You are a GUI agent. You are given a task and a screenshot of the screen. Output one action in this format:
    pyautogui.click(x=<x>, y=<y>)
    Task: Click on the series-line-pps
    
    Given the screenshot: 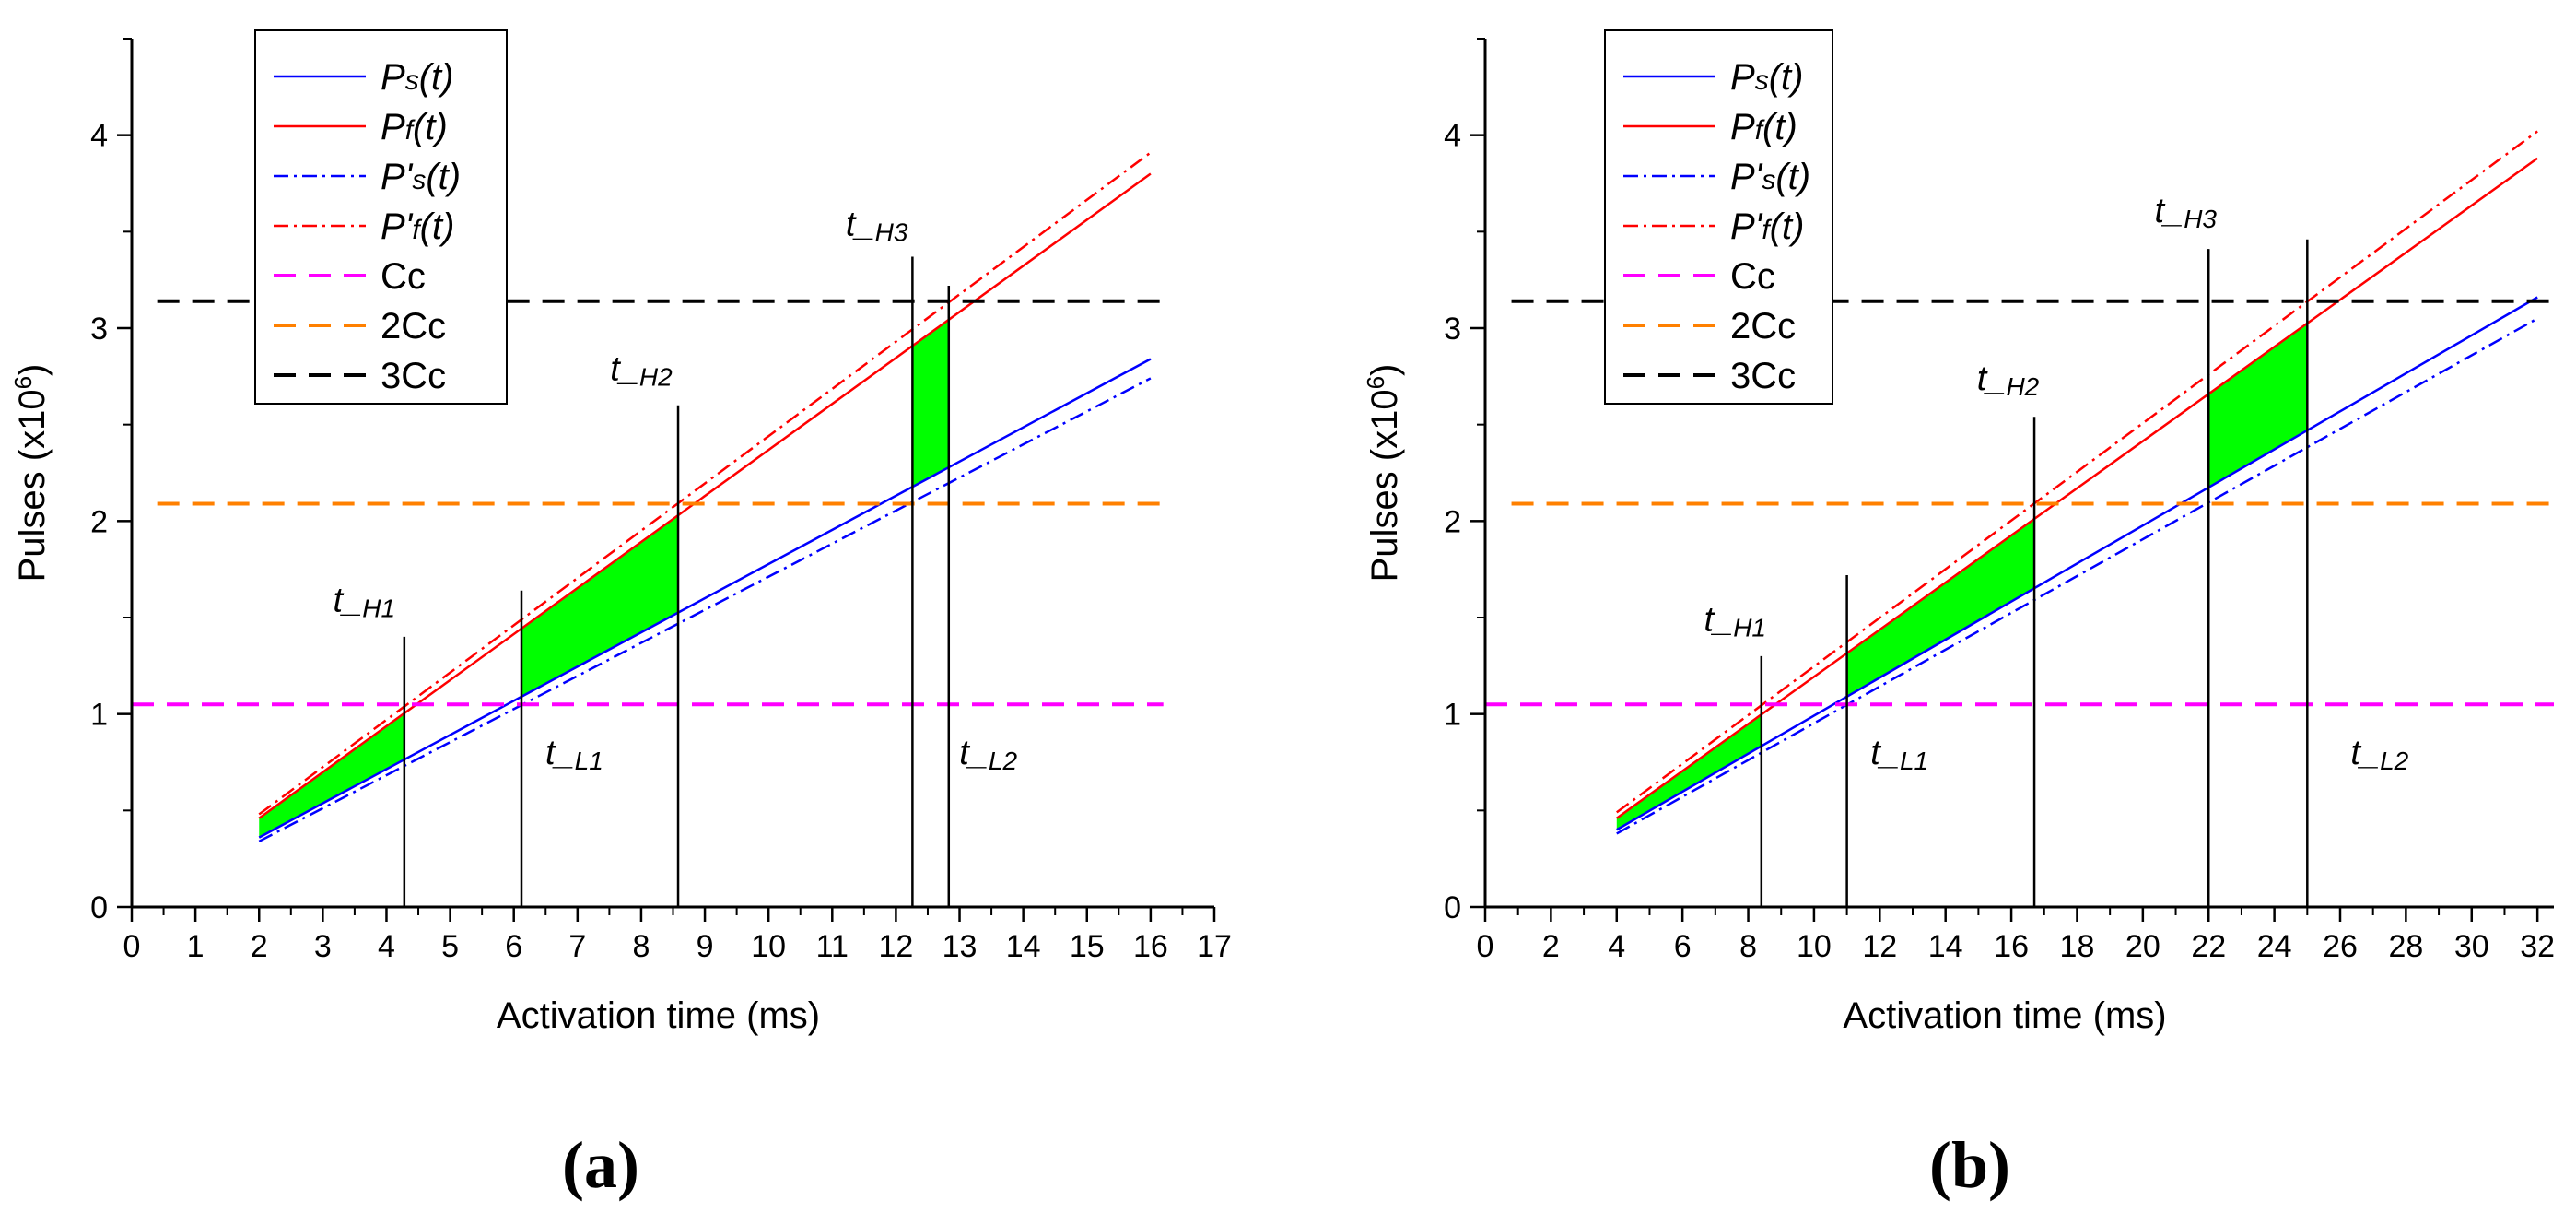 What is the action you would take?
    pyautogui.click(x=705, y=609)
    